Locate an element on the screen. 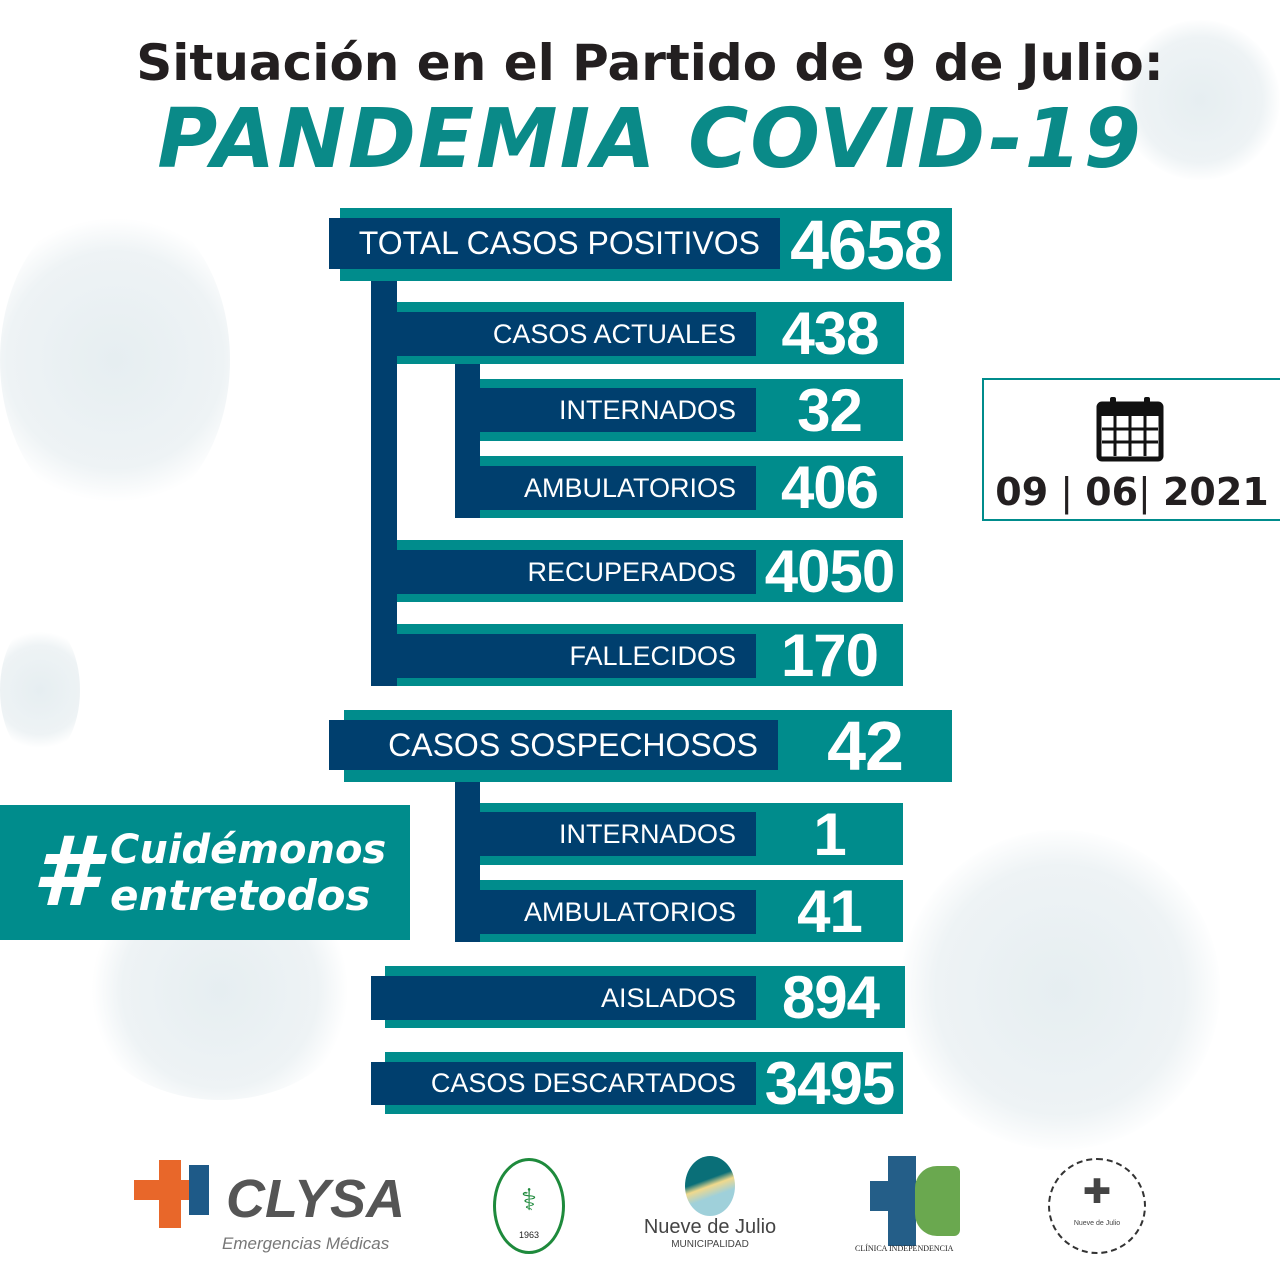  stat-label: FALLECIDOS is located at coordinates (563, 656).